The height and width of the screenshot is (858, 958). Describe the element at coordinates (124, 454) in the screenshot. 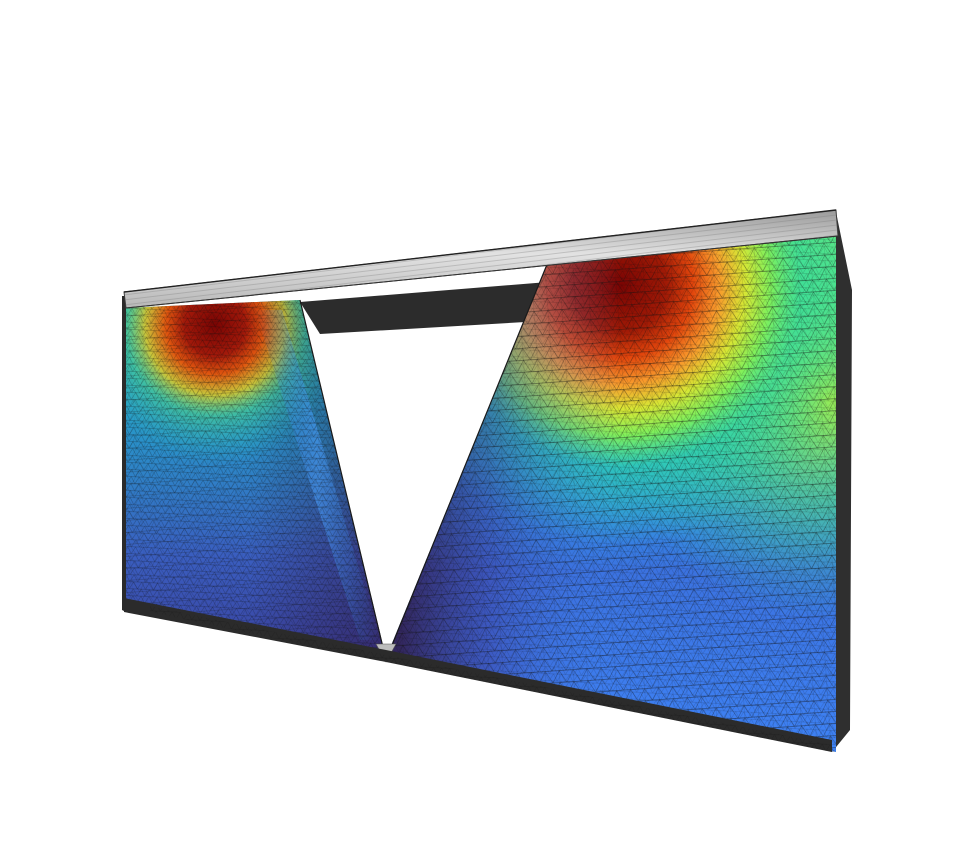

I see `left-edge` at that location.